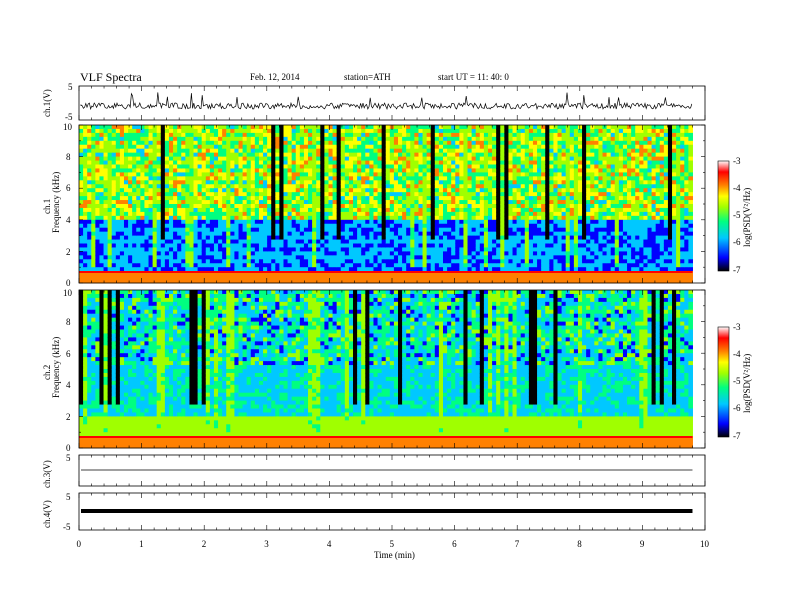  Describe the element at coordinates (68, 283) in the screenshot. I see `ch1-spec-ytick-0: 0` at that location.